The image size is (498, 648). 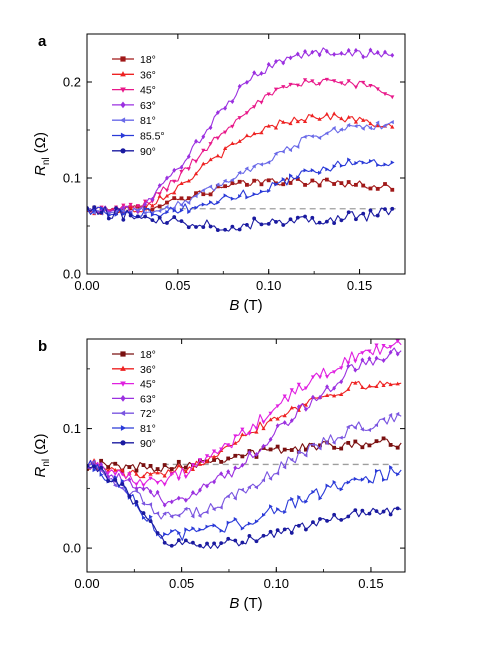 What do you see at coordinates (370, 583) in the screenshot?
I see `x-tick-label: 0.15` at bounding box center [370, 583].